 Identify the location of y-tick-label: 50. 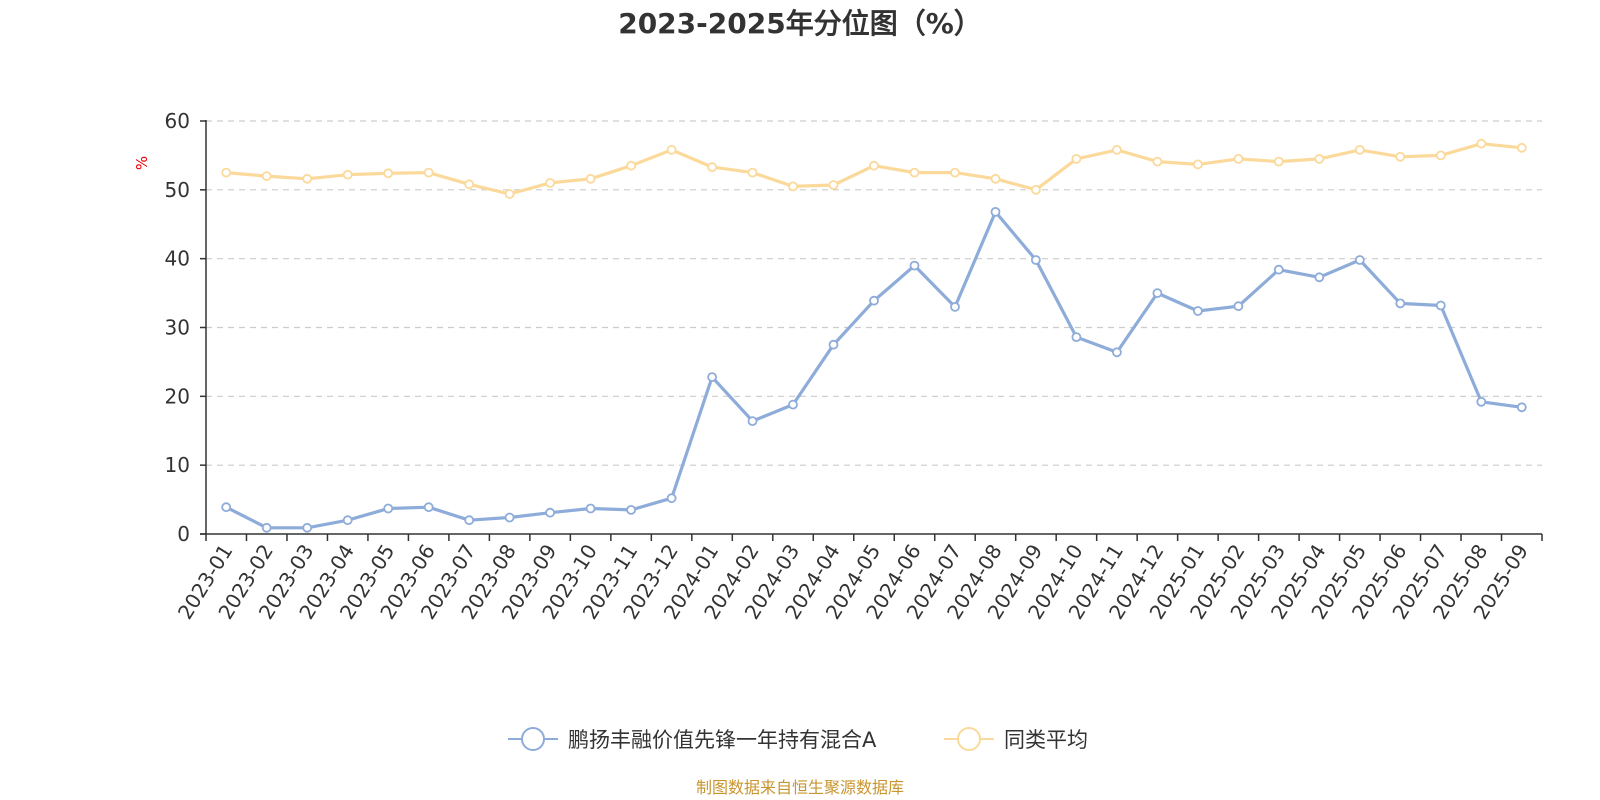
(177, 190).